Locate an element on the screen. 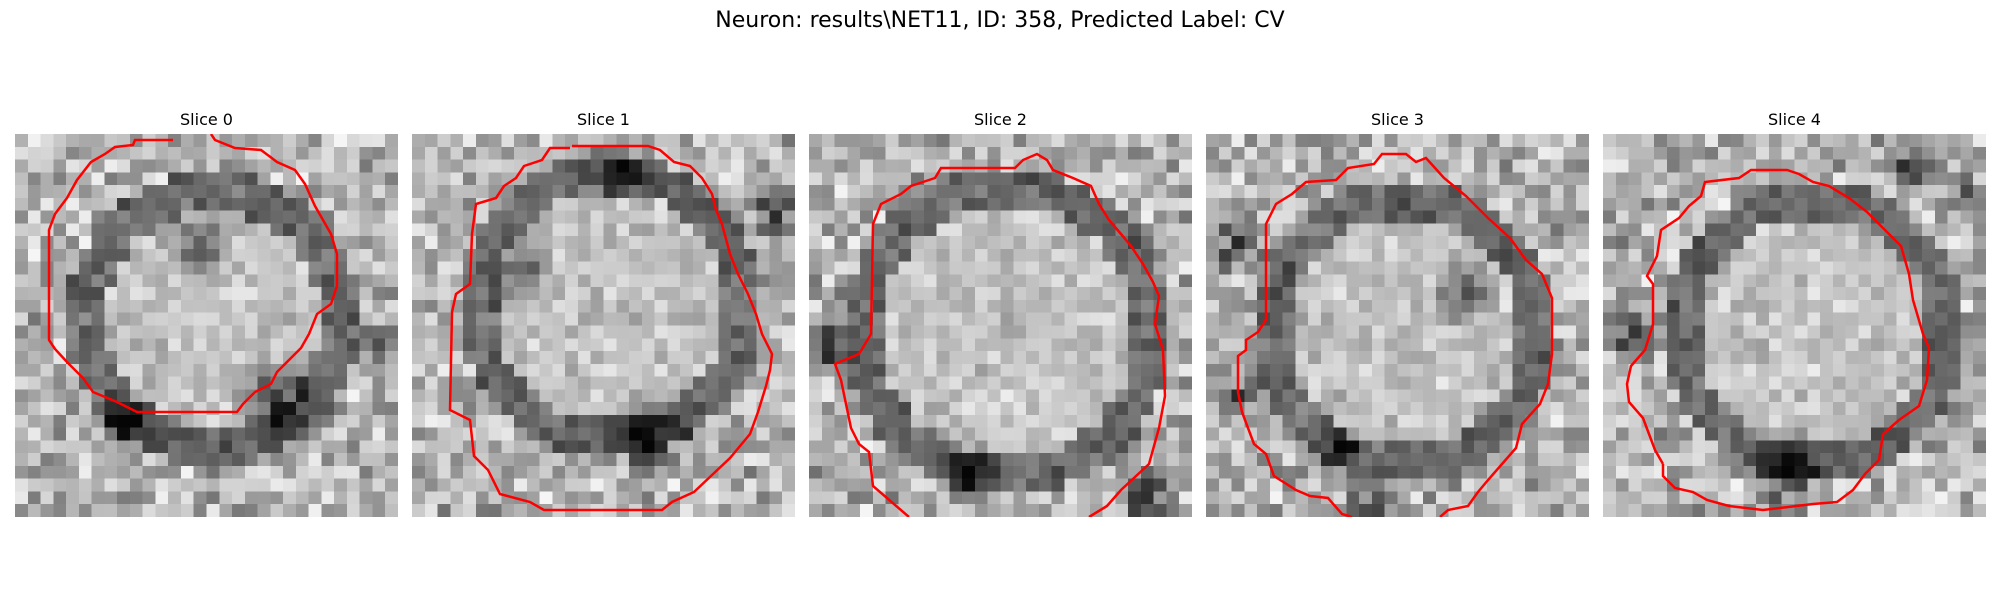 Image resolution: width=2000 pixels, height=600 pixels. slice-panel-2: Slice 2 is located at coordinates (1000, 312).